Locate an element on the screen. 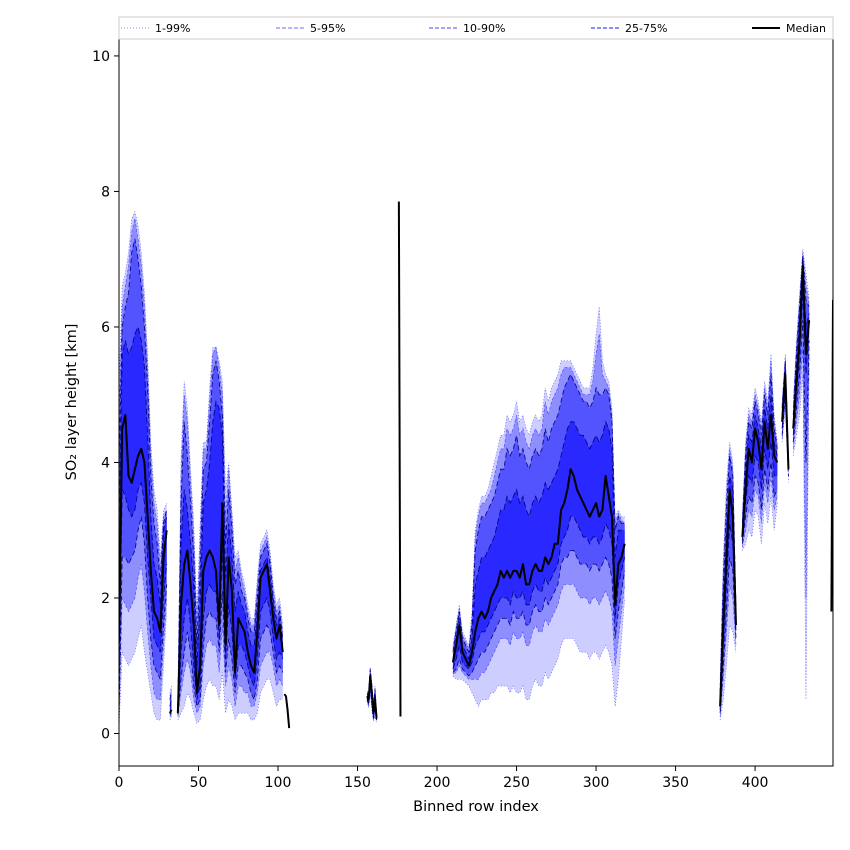  legend: 1-99% 5-95% 10-90% 25-75% Median is located at coordinates (476, 28).